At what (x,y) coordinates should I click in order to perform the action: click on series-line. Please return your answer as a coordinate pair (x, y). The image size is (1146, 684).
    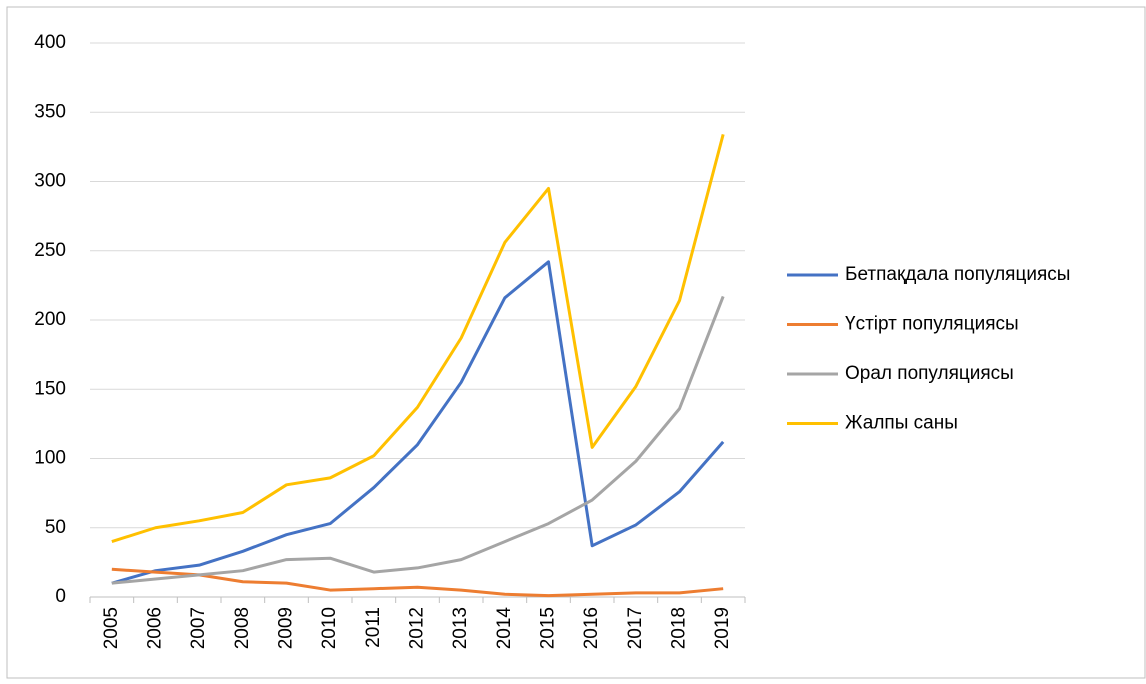
    Looking at the image, I should click on (417, 582).